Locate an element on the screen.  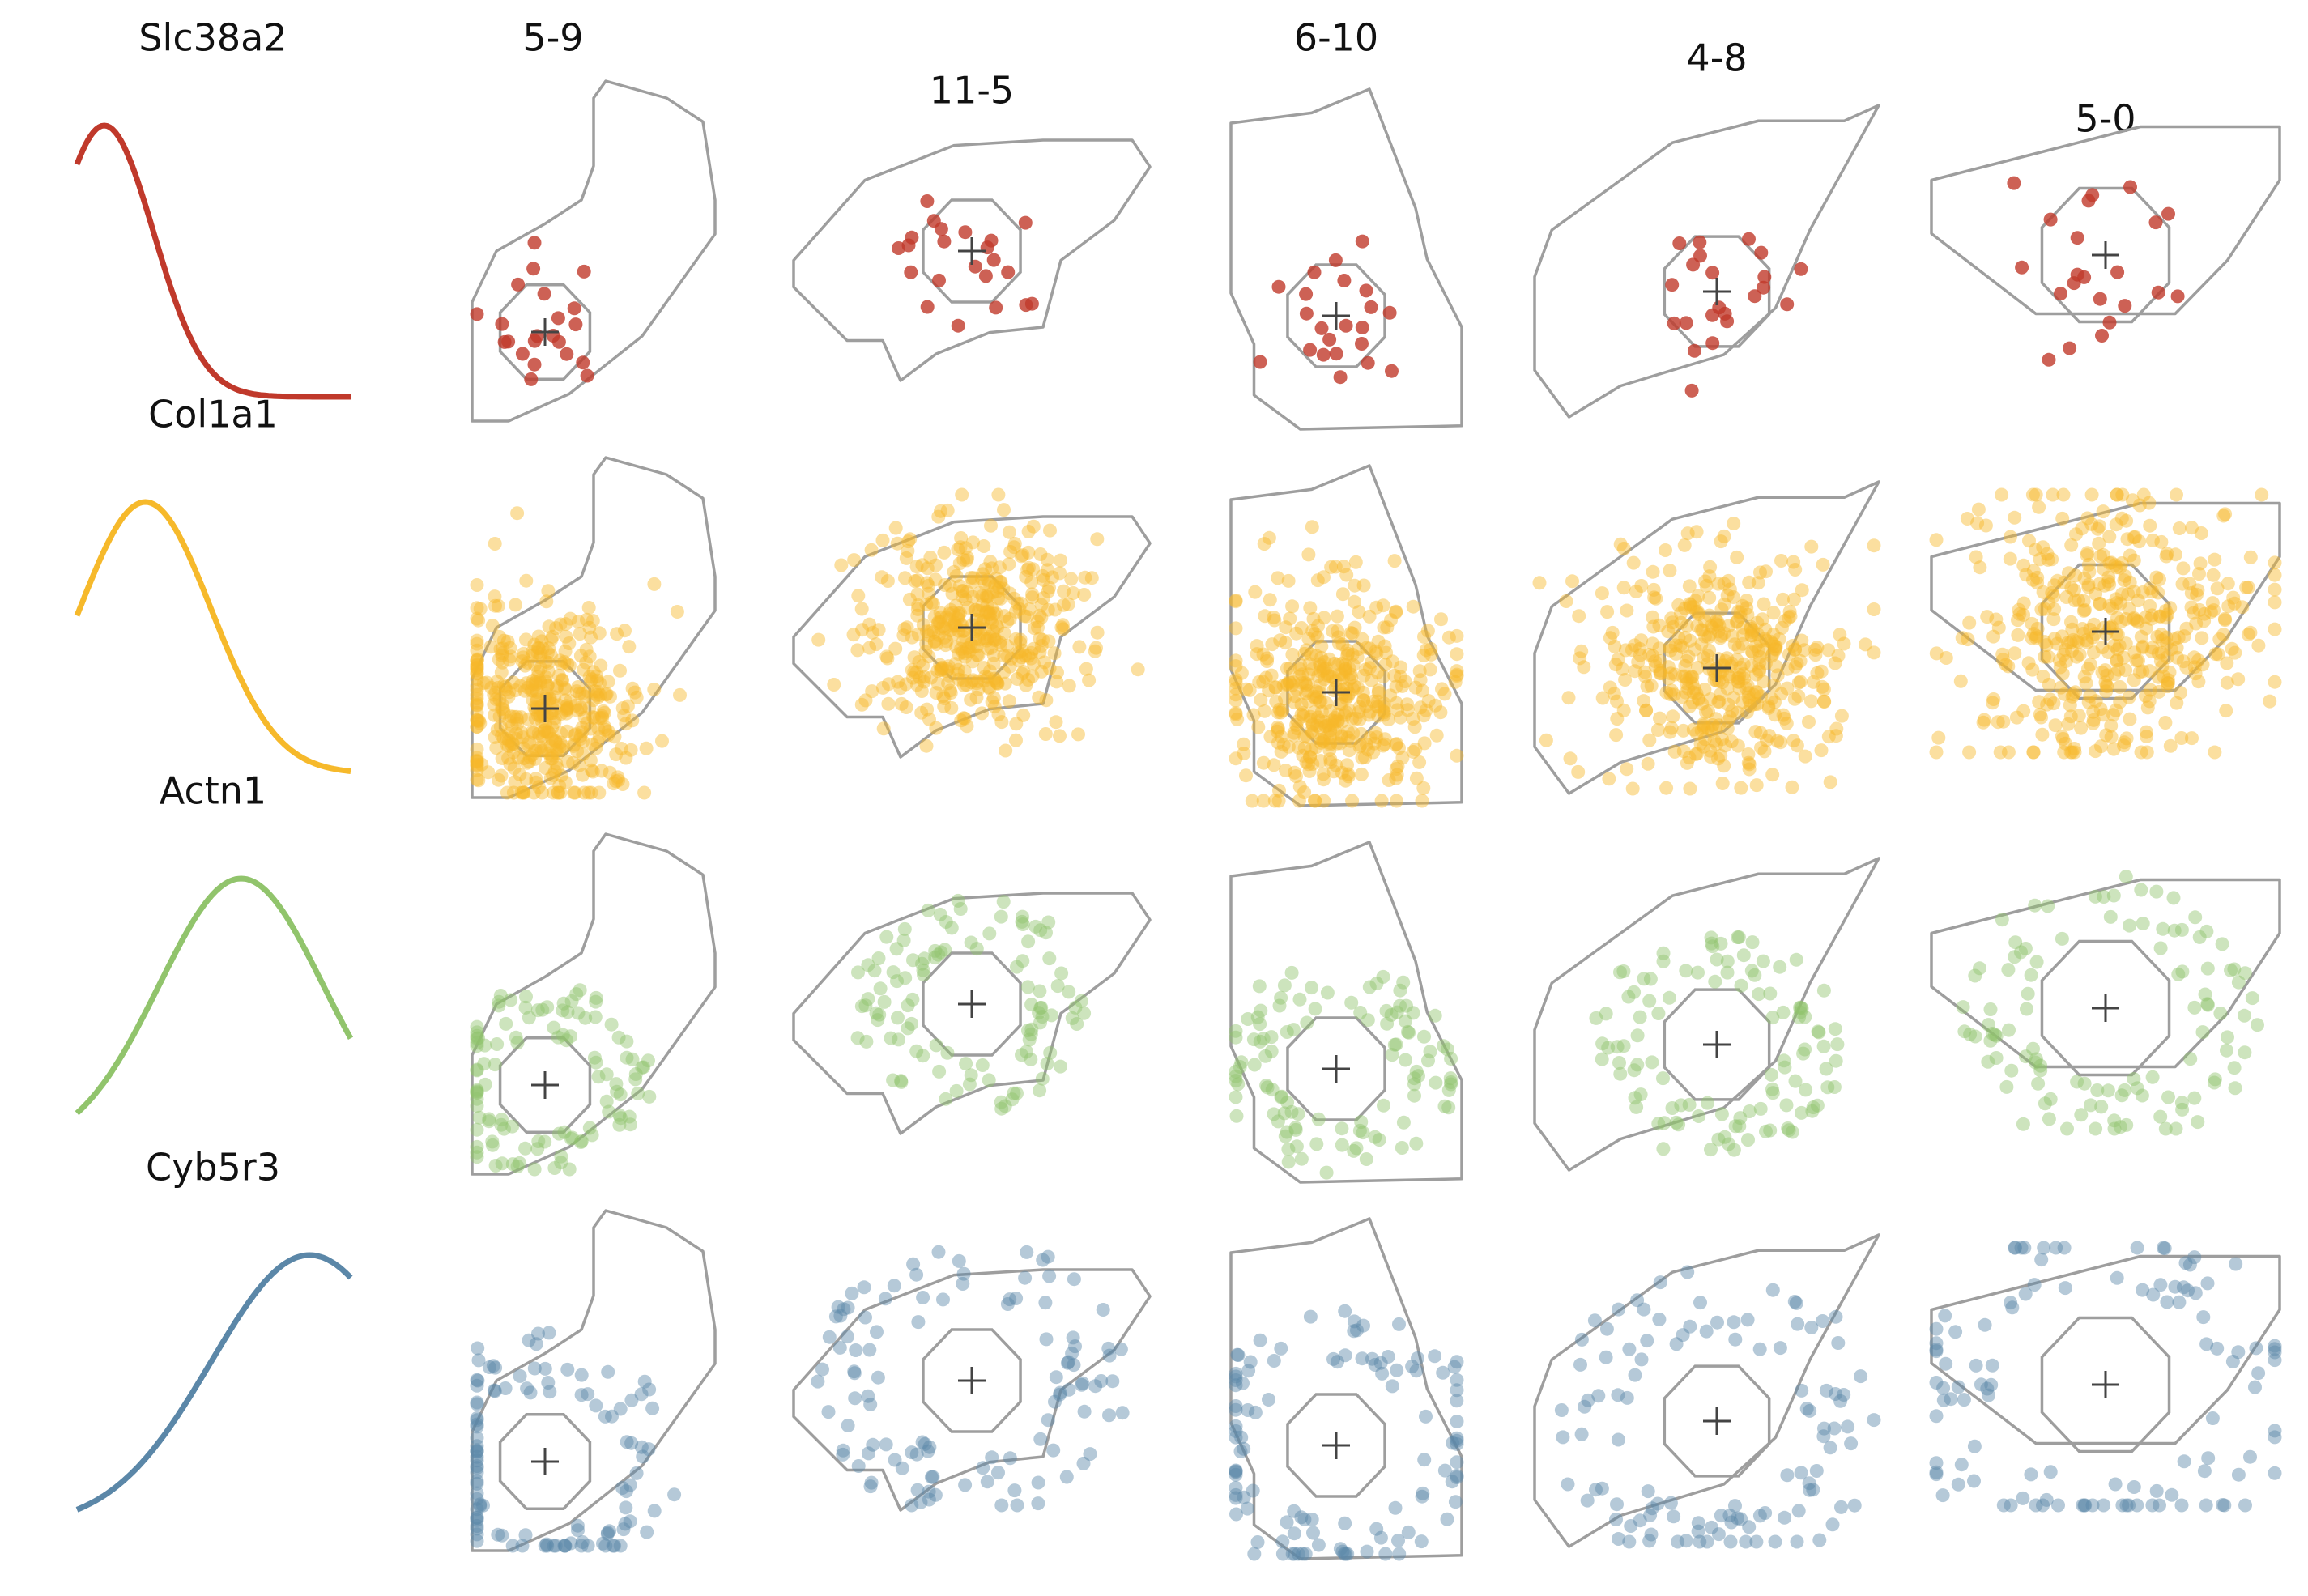
transcript-dots is located at coordinates (1346, 664).